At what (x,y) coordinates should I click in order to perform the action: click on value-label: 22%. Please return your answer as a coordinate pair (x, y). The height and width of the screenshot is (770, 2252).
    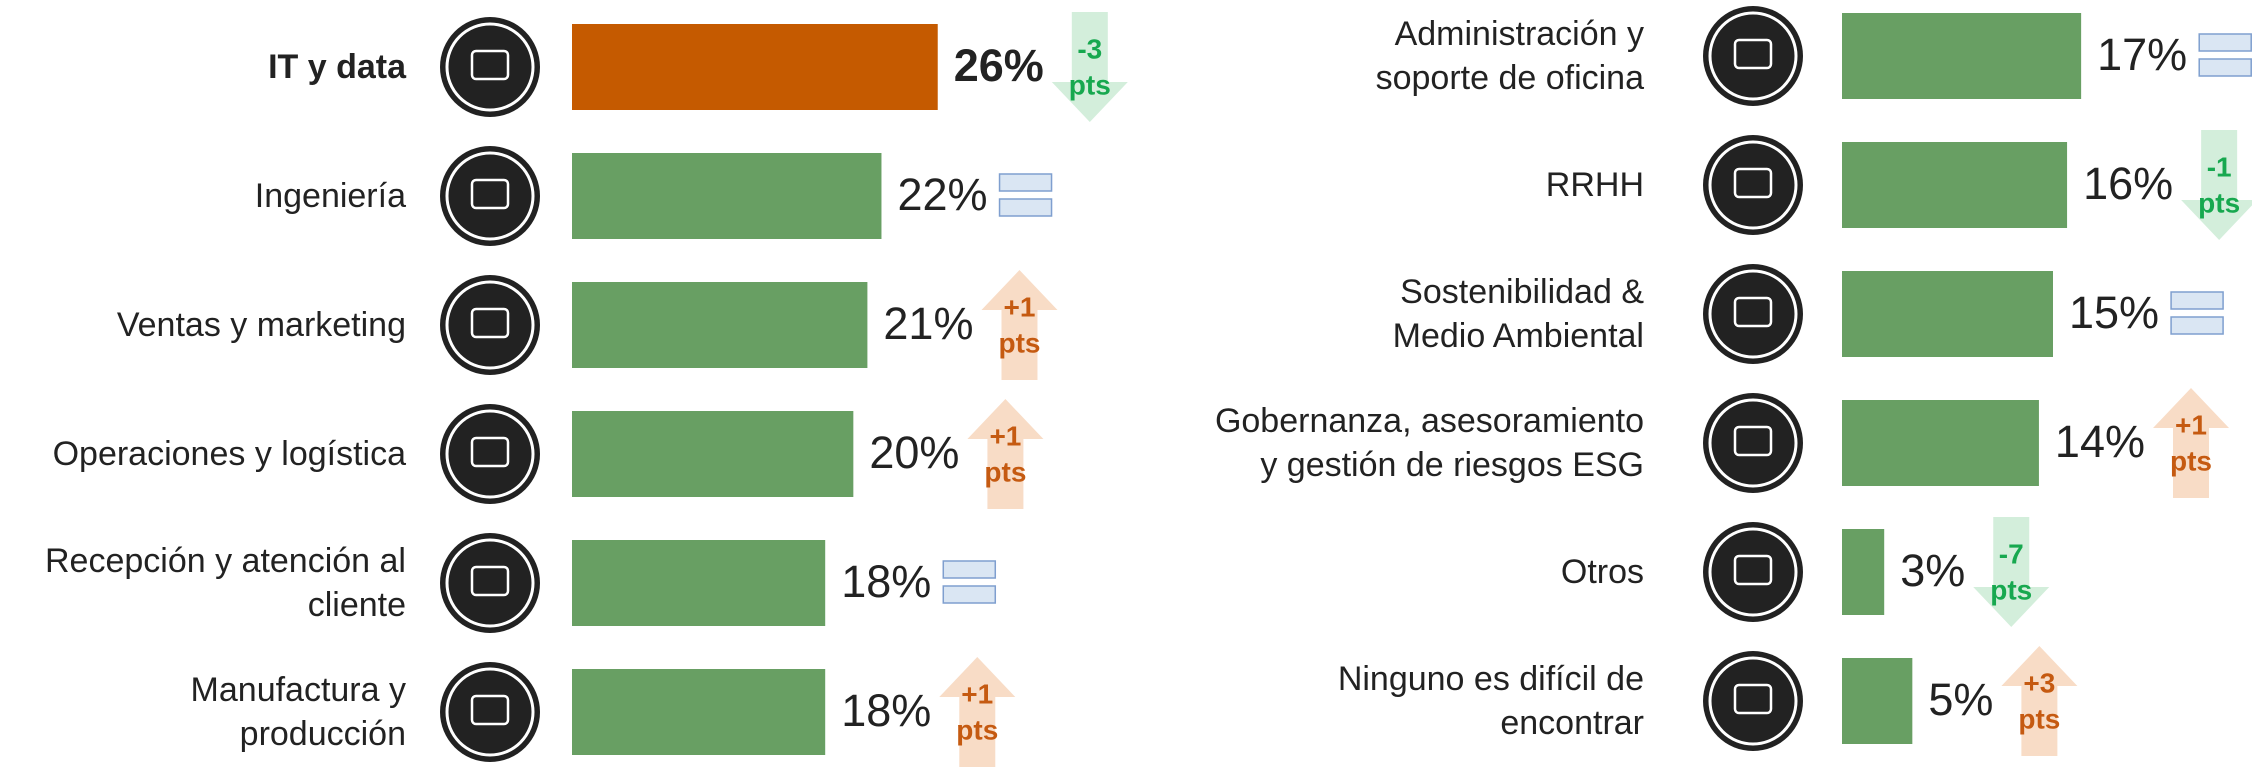
    Looking at the image, I should click on (942, 194).